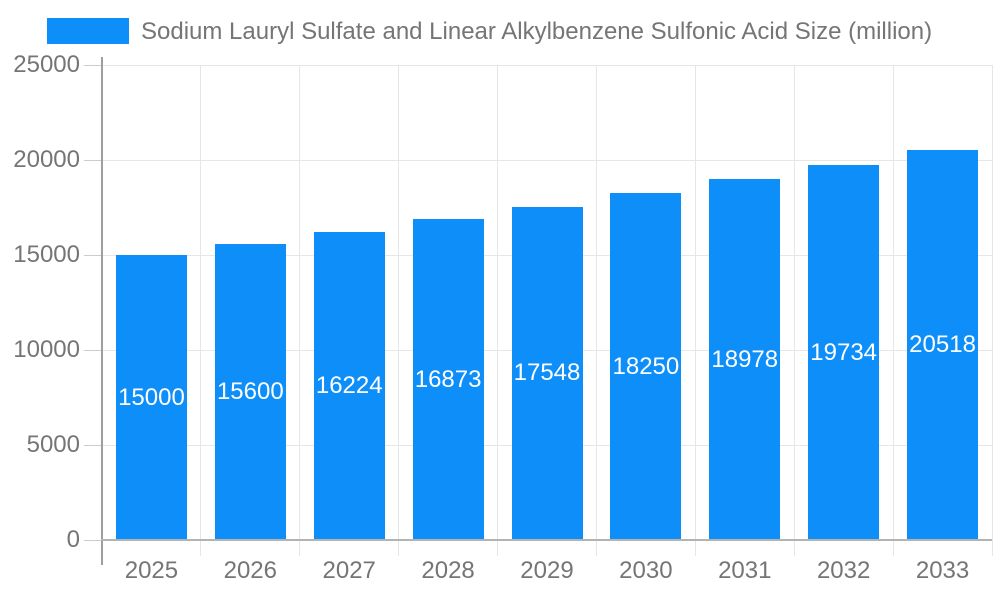 The height and width of the screenshot is (600, 1000). What do you see at coordinates (151, 570) in the screenshot?
I see `x-tick-label: 2025` at bounding box center [151, 570].